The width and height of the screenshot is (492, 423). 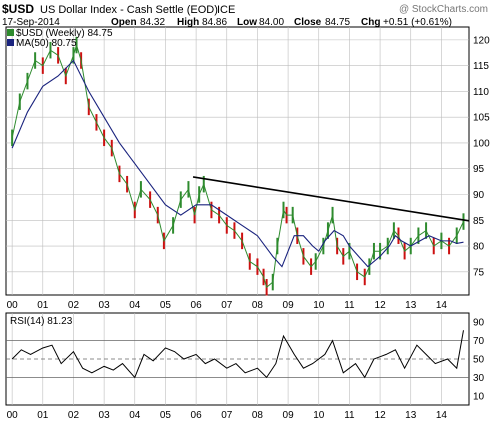 What do you see at coordinates (481, 66) in the screenshot?
I see `price-y-tick-115: 115` at bounding box center [481, 66].